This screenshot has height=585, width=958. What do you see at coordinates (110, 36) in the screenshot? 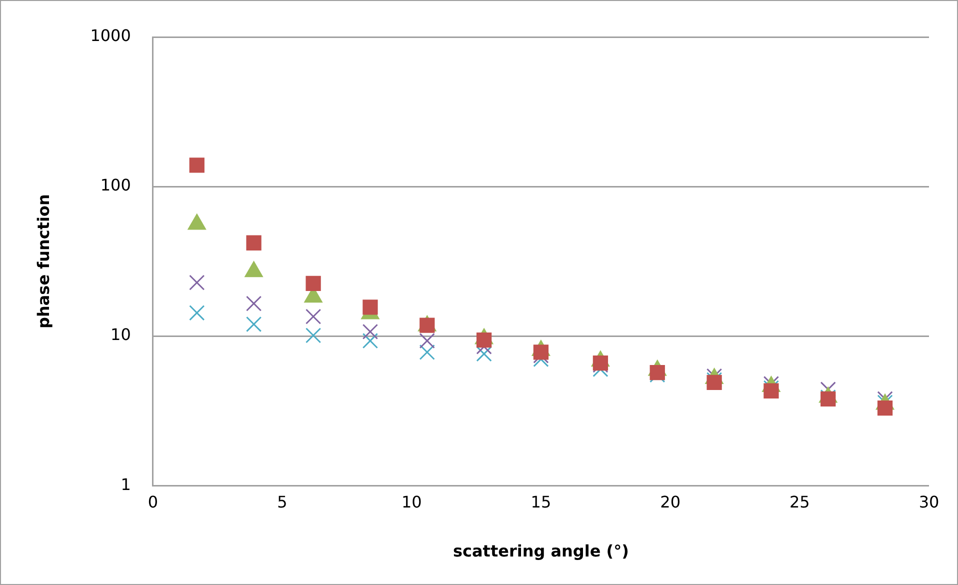
I see `y-tick-label: 1000` at bounding box center [110, 36].